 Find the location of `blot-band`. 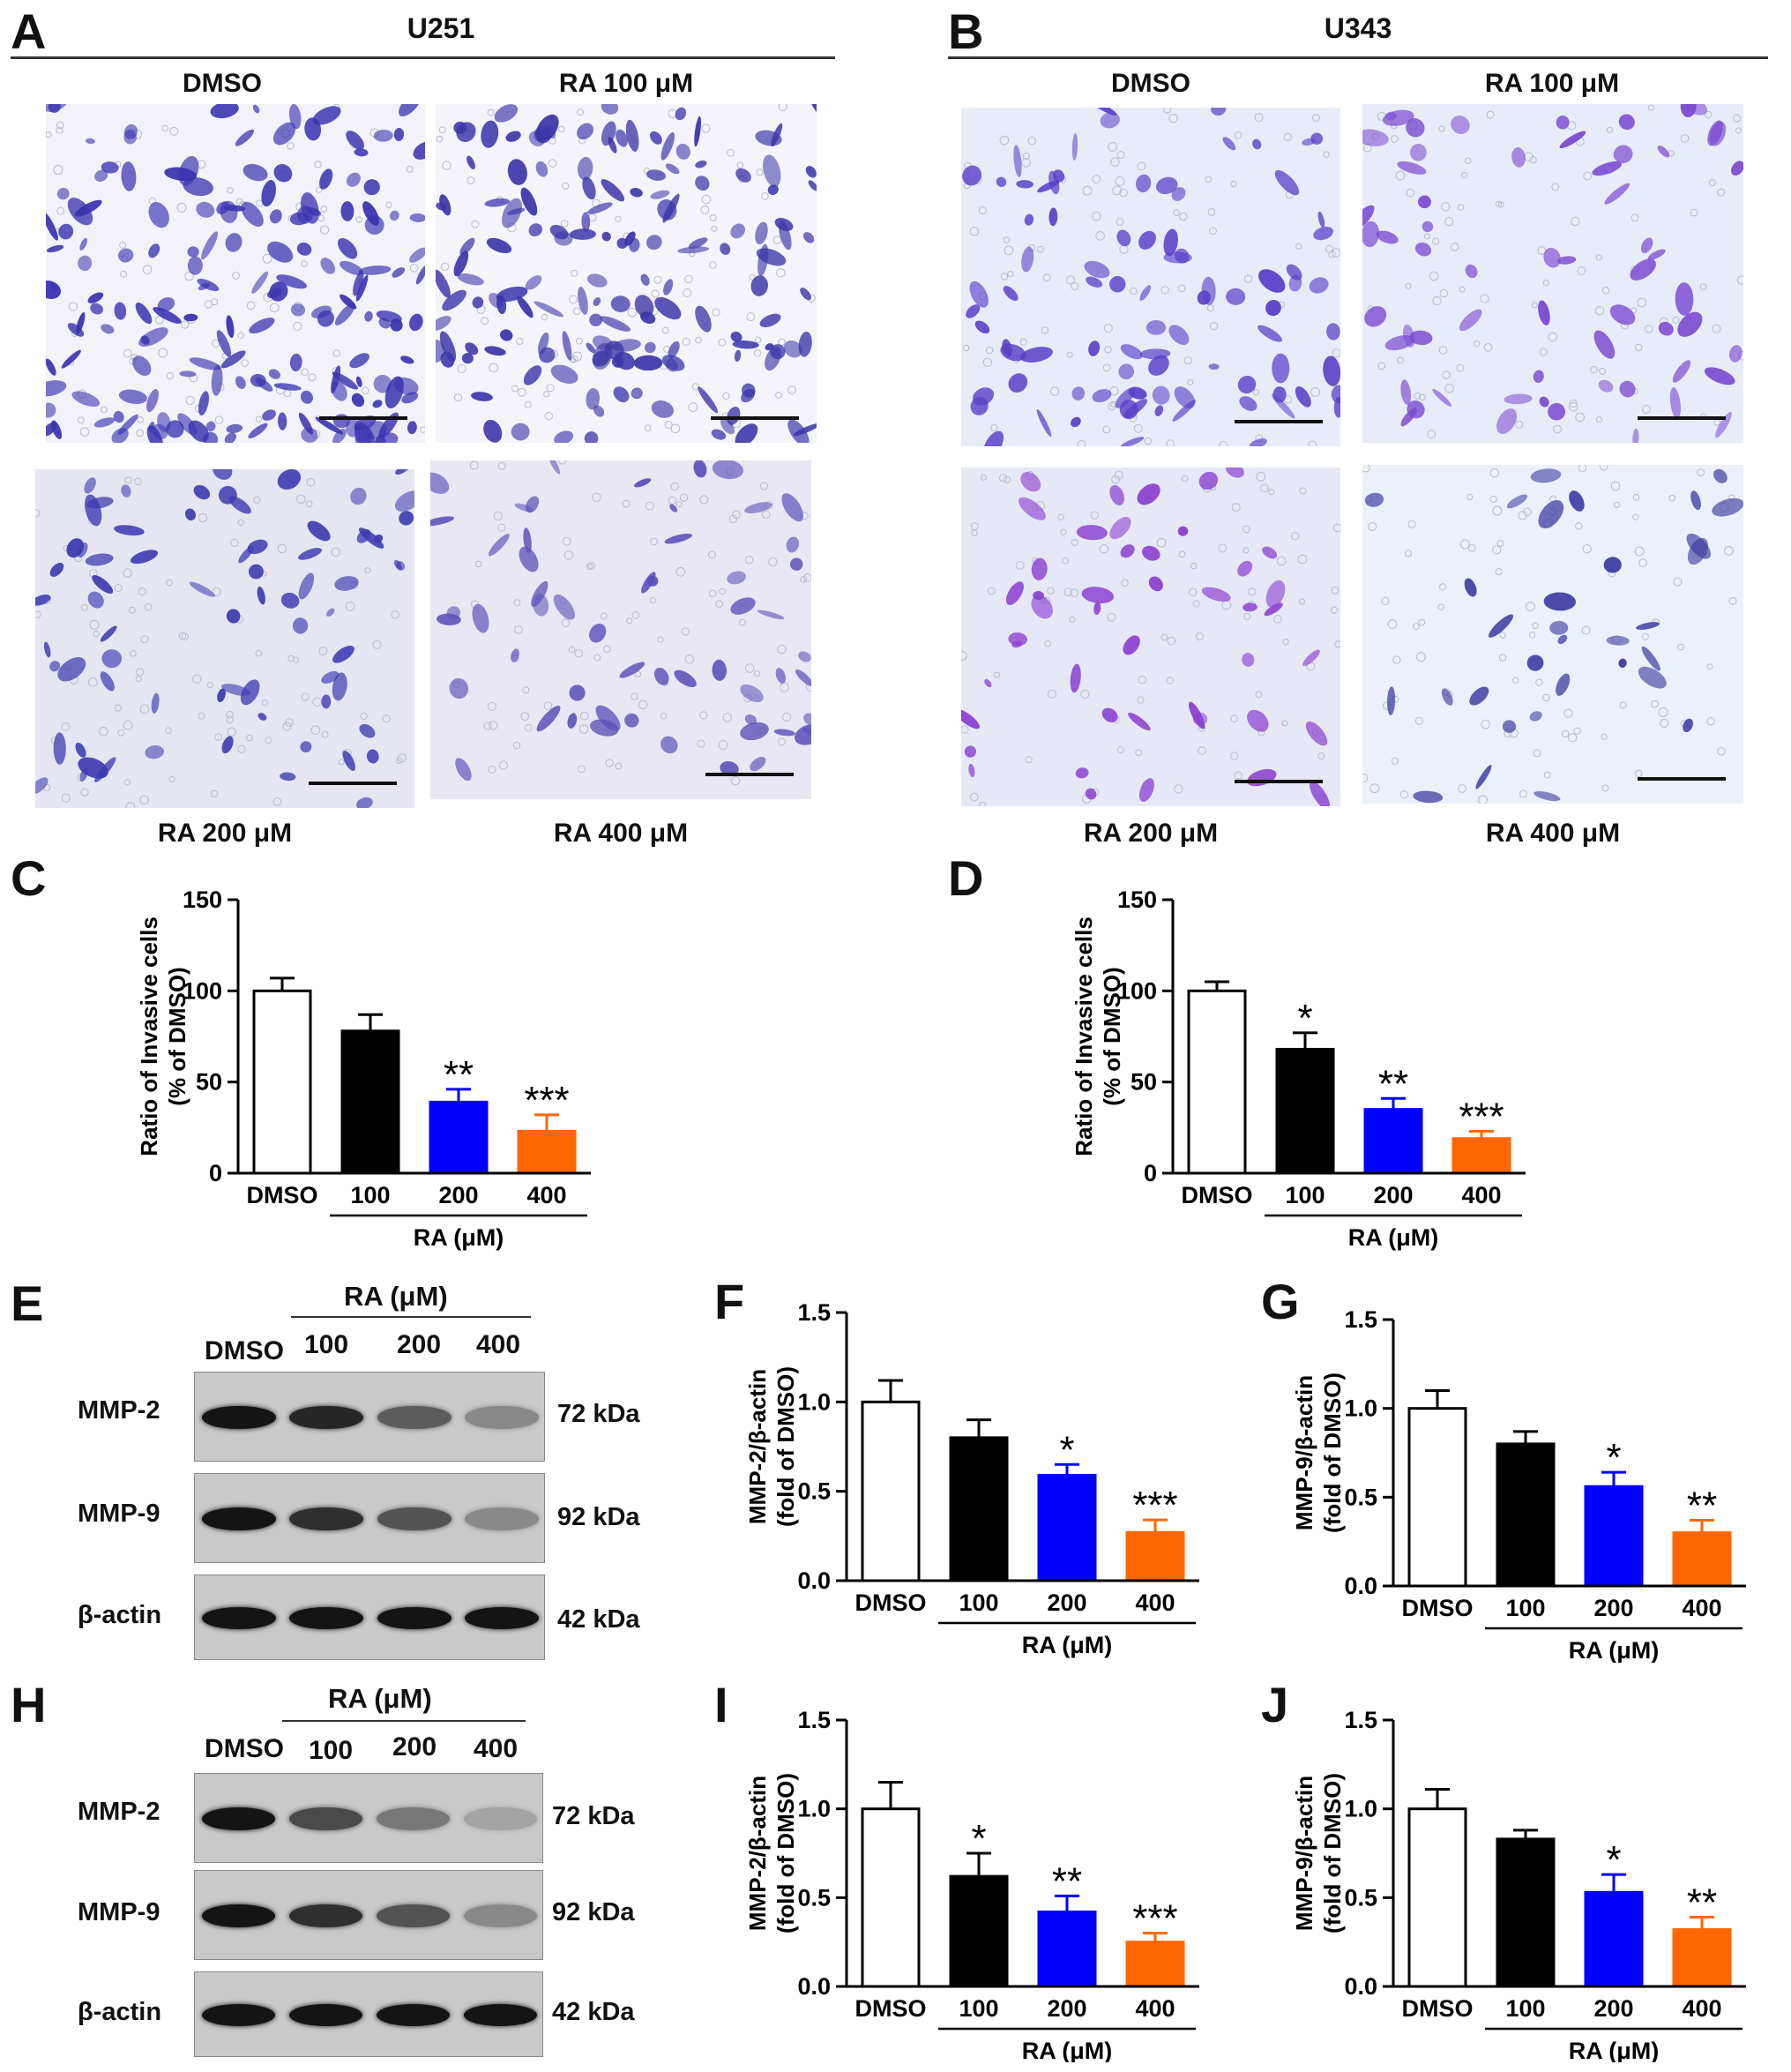

blot-band is located at coordinates (500, 1916).